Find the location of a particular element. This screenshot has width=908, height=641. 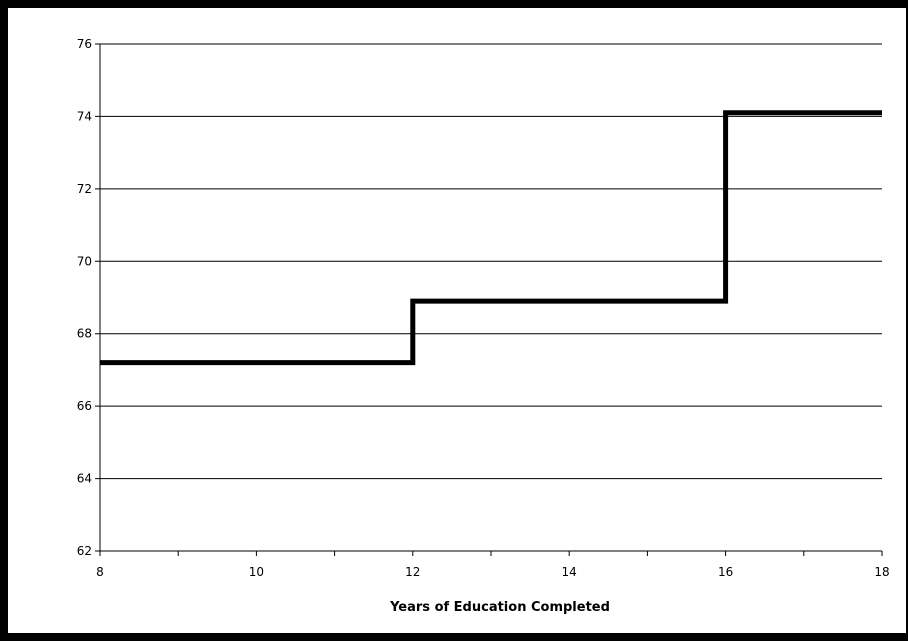

y-tick-label: 68 is located at coordinates (84, 334).